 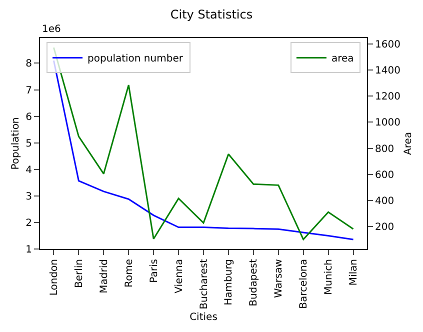 What do you see at coordinates (29, 196) in the screenshot?
I see `y-tick-label: 3` at bounding box center [29, 196].